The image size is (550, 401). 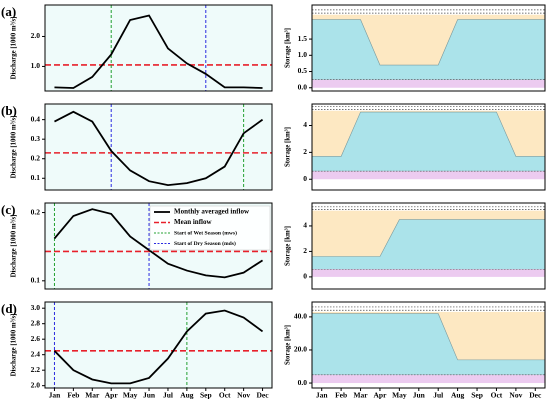 I want to click on y-tick-label: 2.2, so click(x=36, y=369).